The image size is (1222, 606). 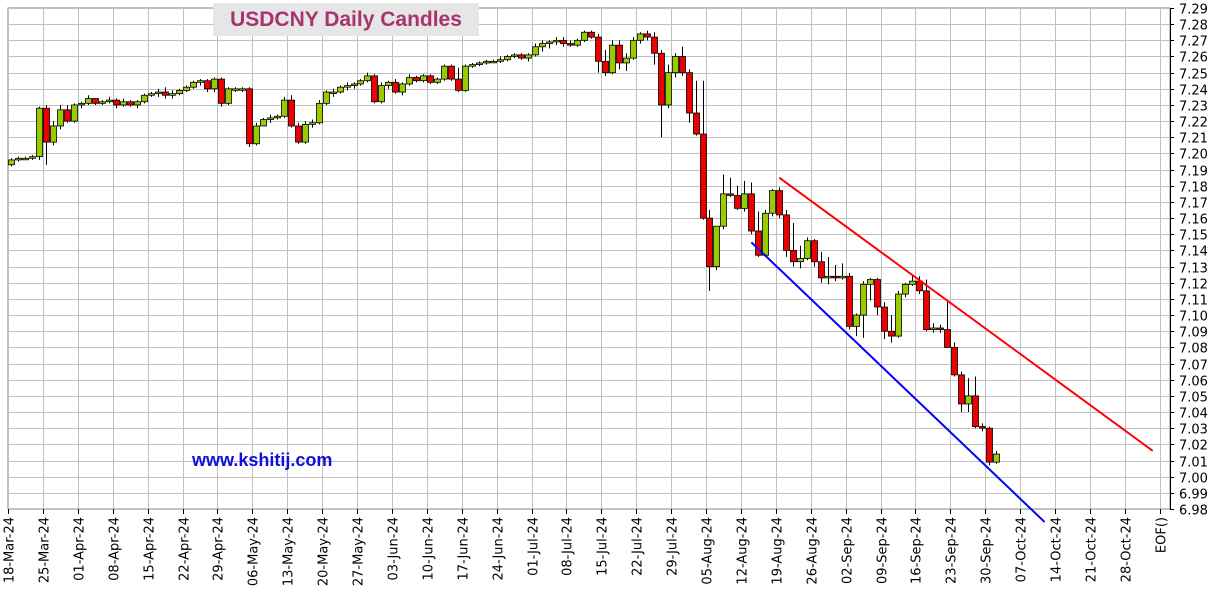 What do you see at coordinates (743, 551) in the screenshot?
I see `x-tick-label: 12-Aug-24` at bounding box center [743, 551].